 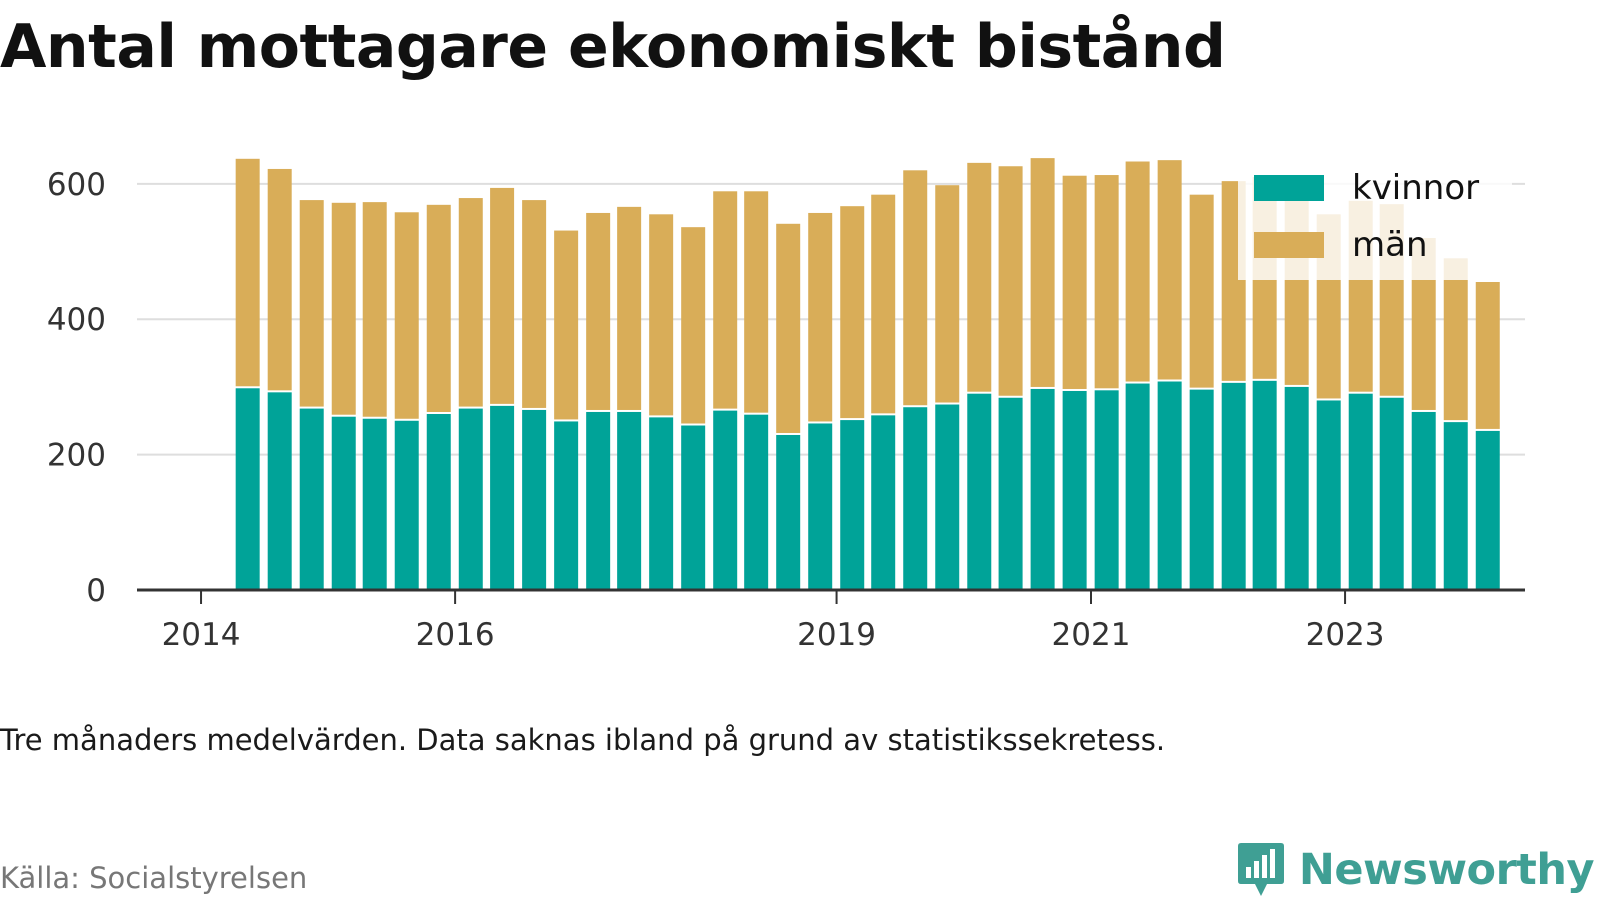 I want to click on legend-swatch-kvinnor, so click(x=1289, y=188).